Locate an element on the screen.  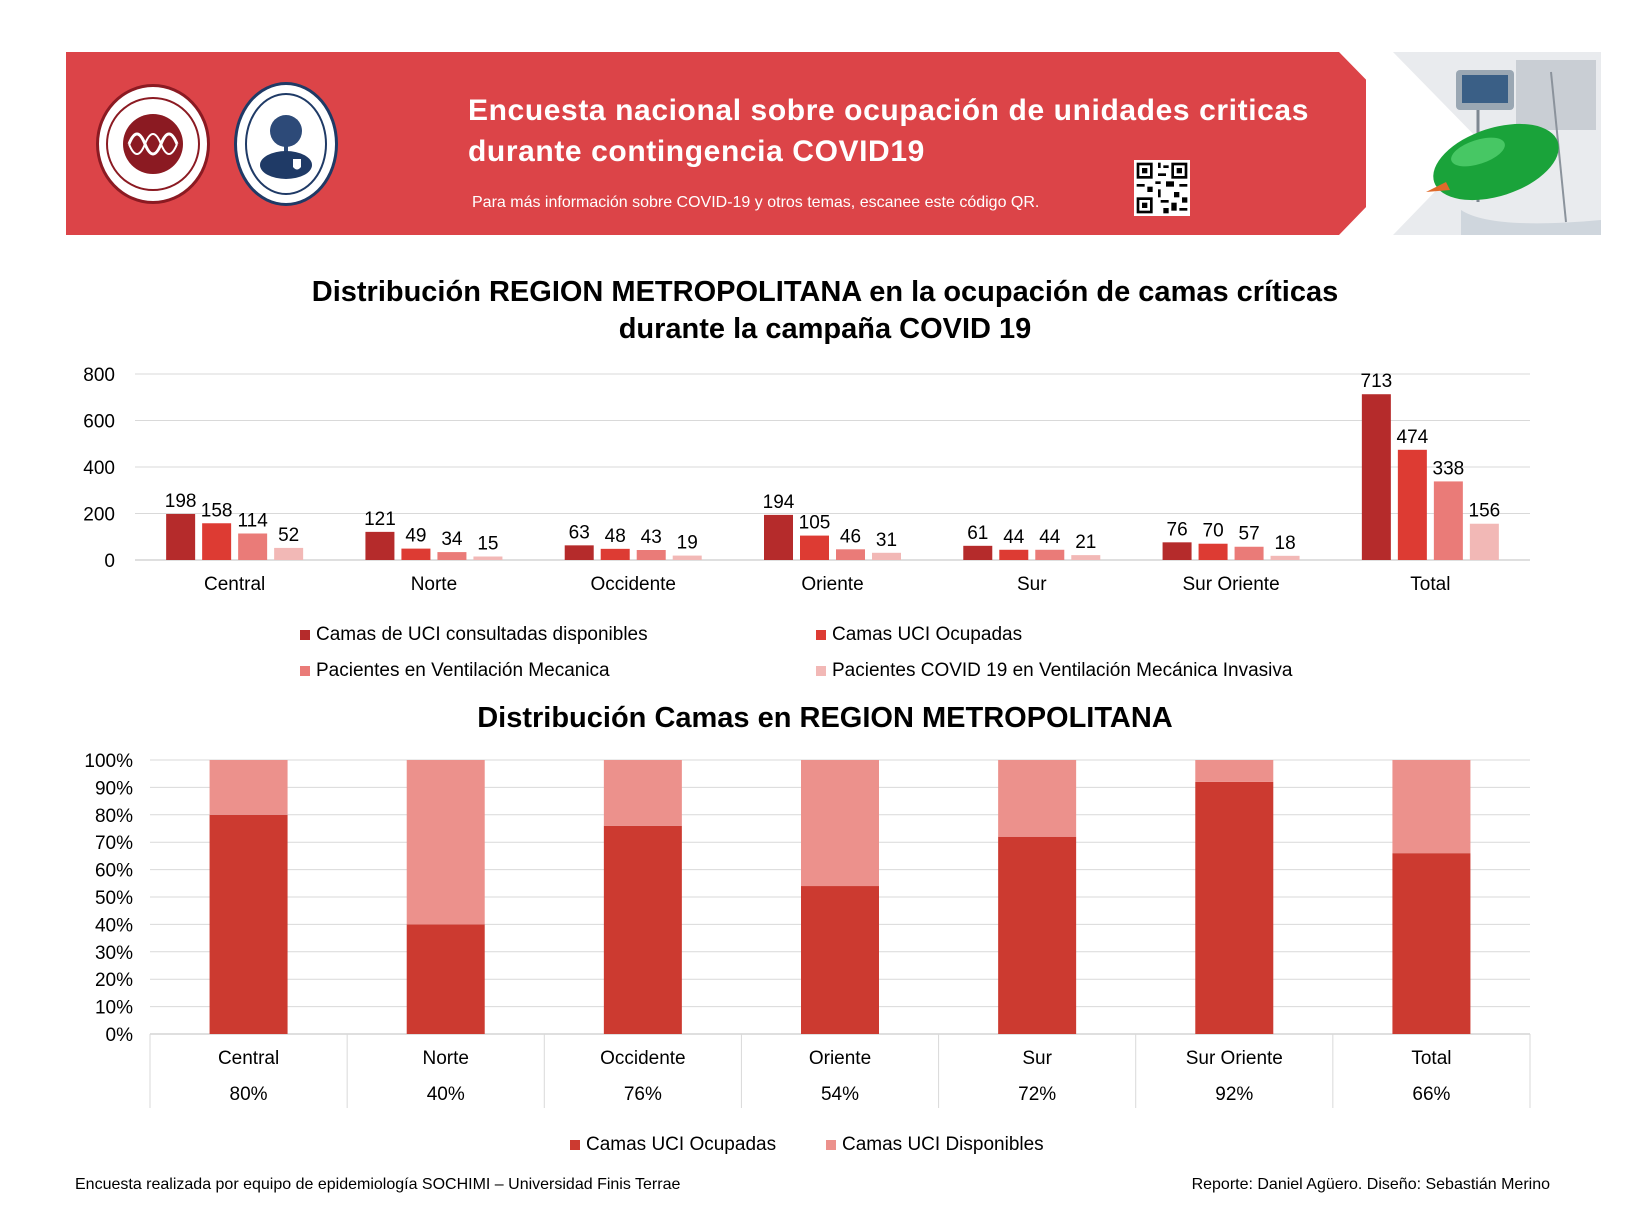
table-value: 76% is located at coordinates (643, 1094).